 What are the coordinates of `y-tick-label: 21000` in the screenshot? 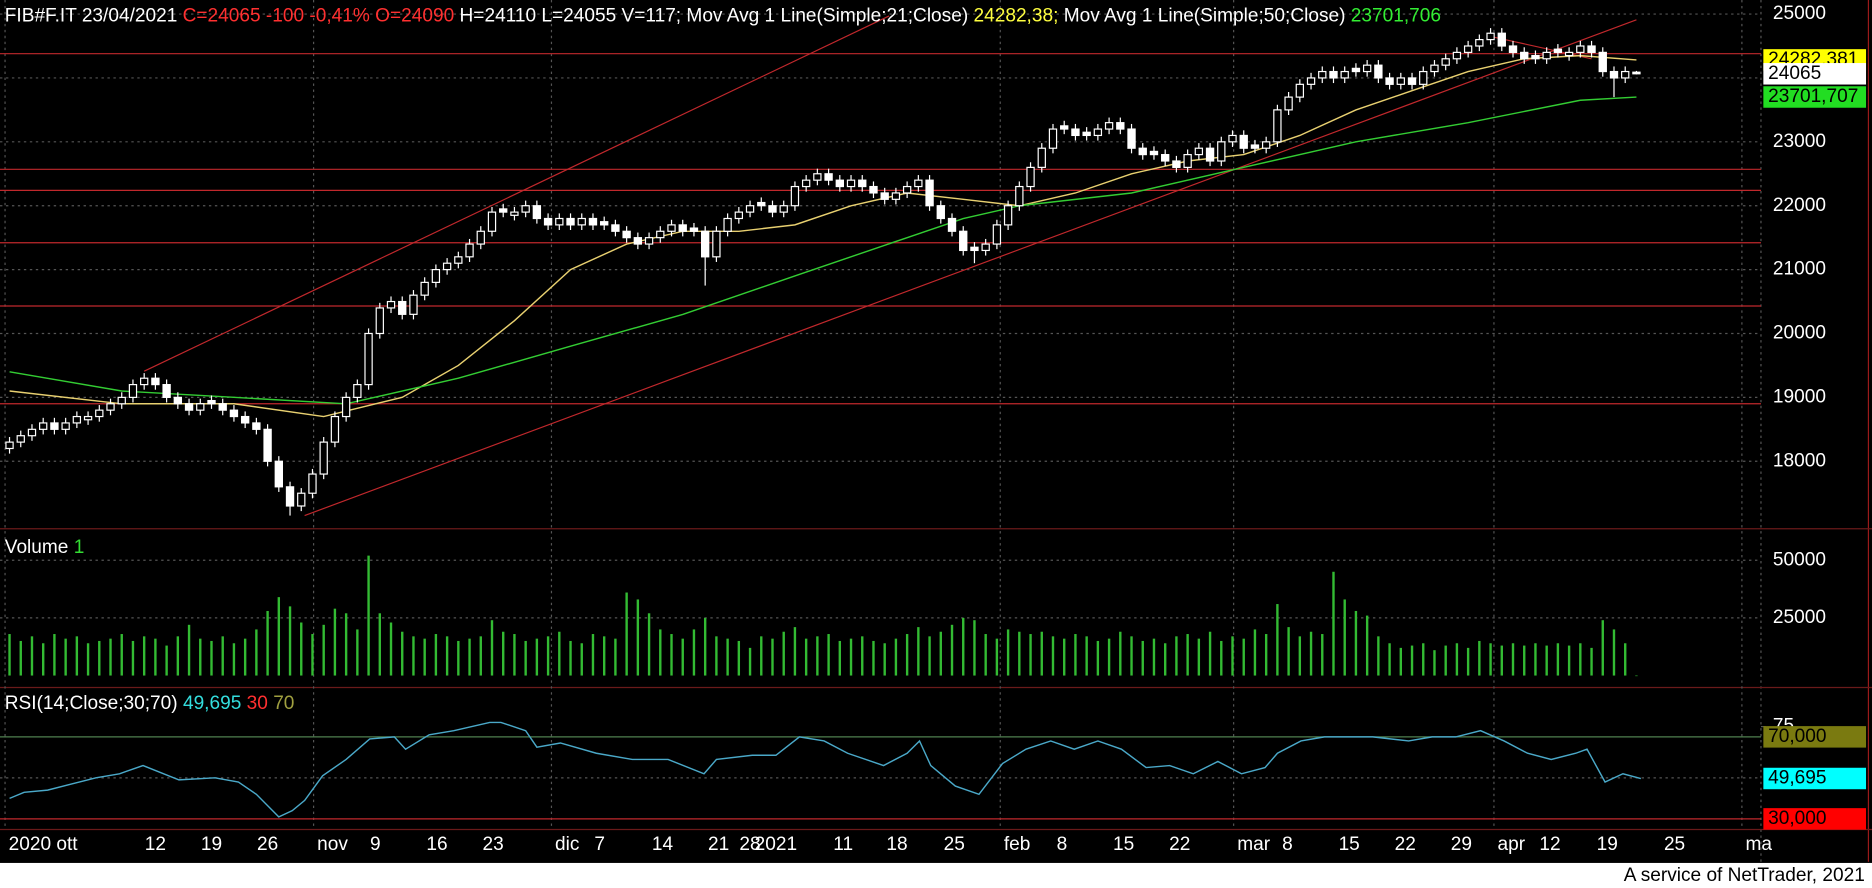 It's located at (1799, 269).